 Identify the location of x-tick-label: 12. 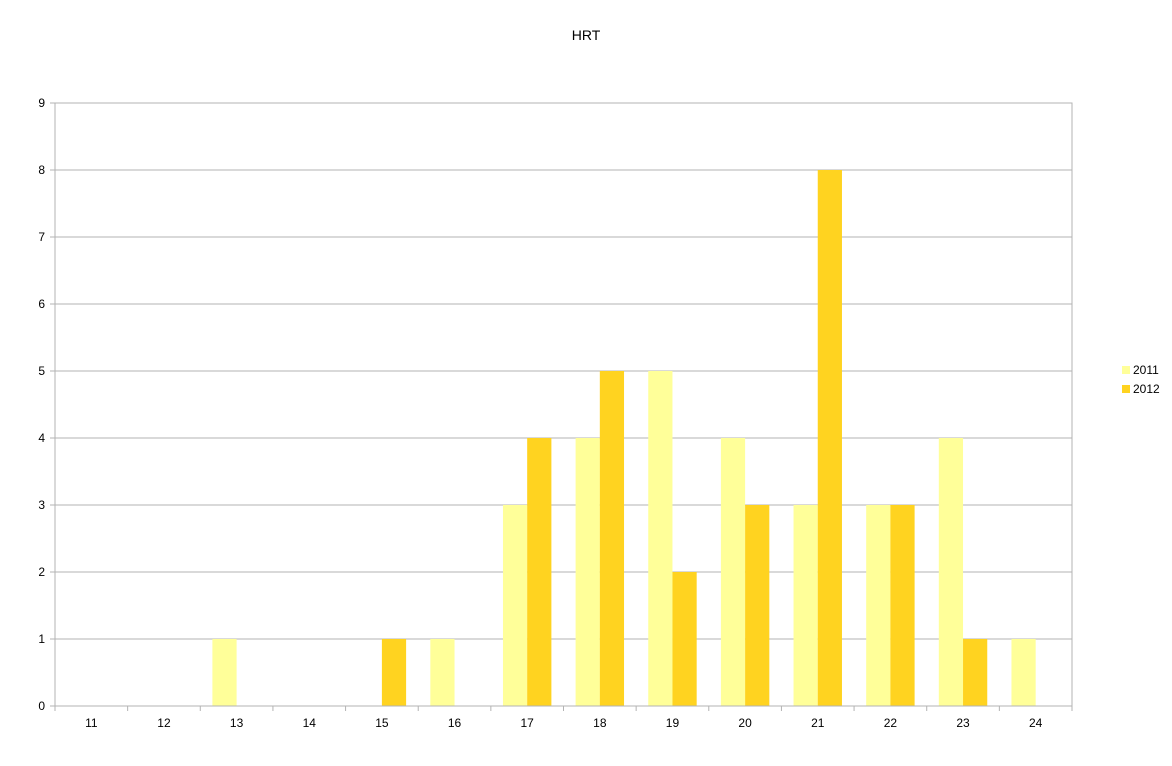
(164, 723).